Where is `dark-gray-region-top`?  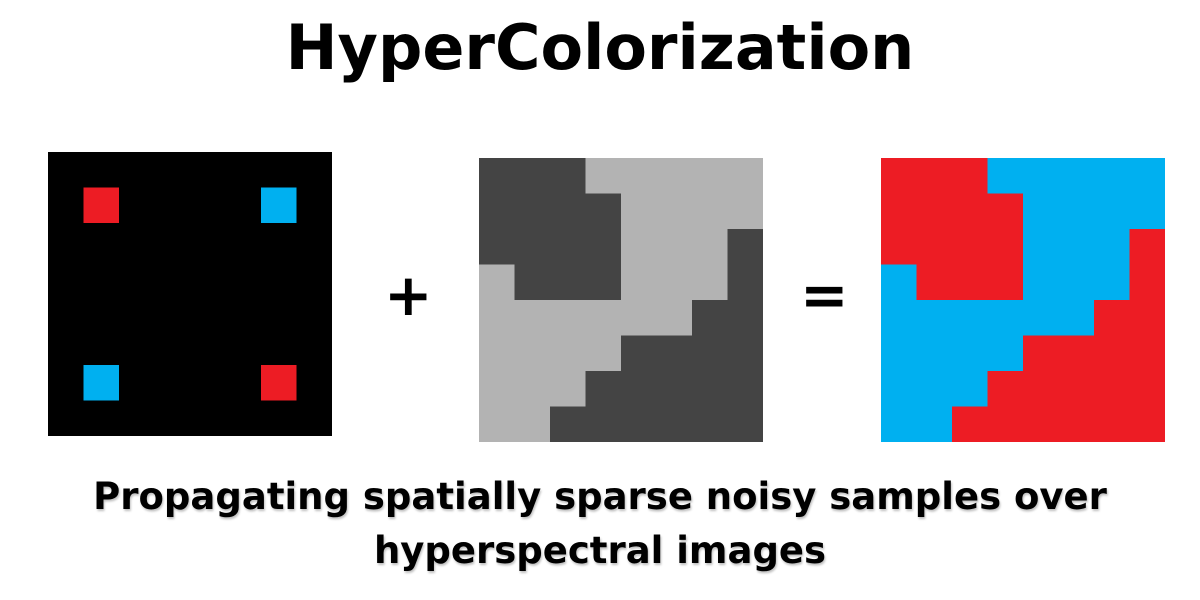 dark-gray-region-top is located at coordinates (550, 229).